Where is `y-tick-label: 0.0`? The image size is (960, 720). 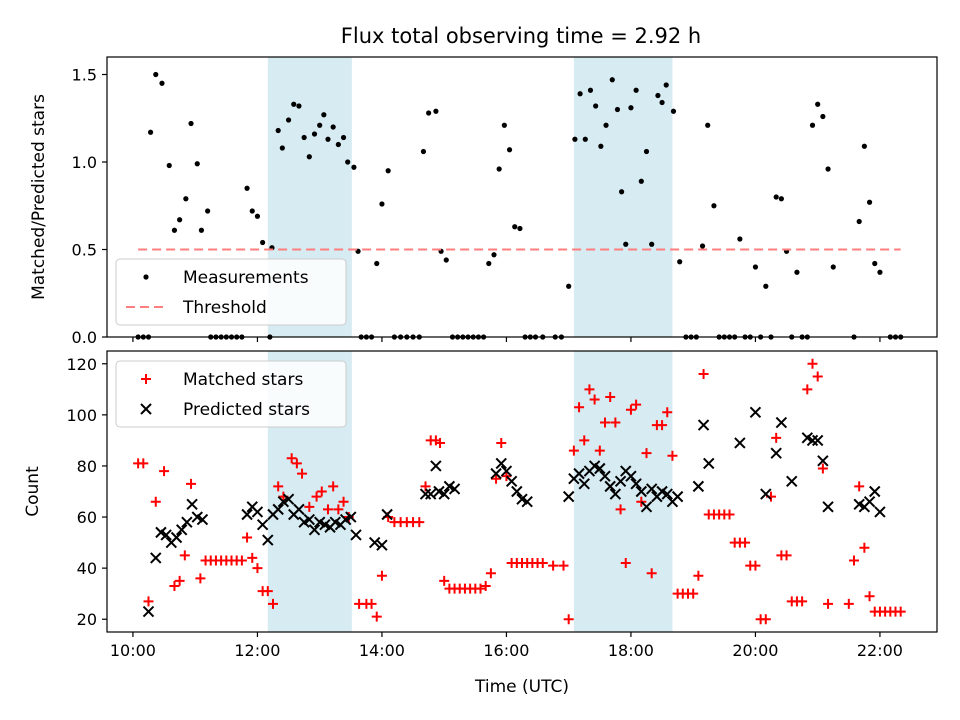
y-tick-label: 0.0 is located at coordinates (84, 337).